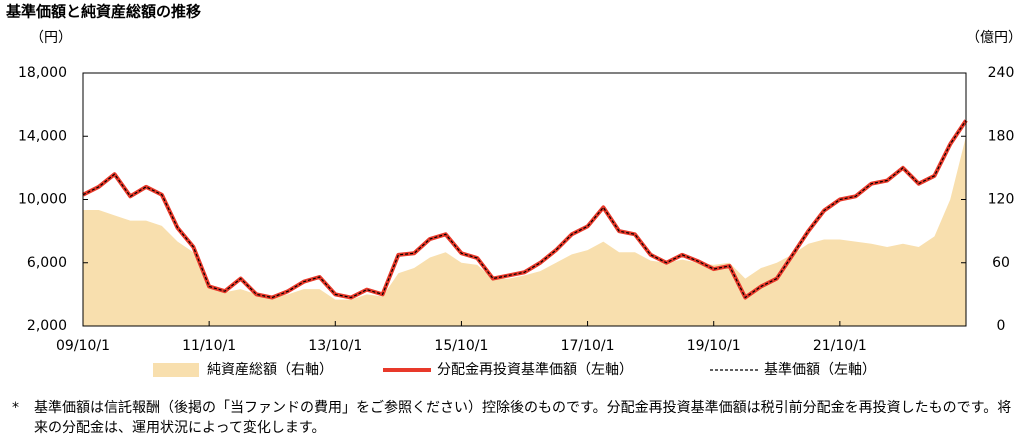 This screenshot has height=442, width=1024. I want to click on legend-label: 純資産総額（右軸）, so click(270, 370).